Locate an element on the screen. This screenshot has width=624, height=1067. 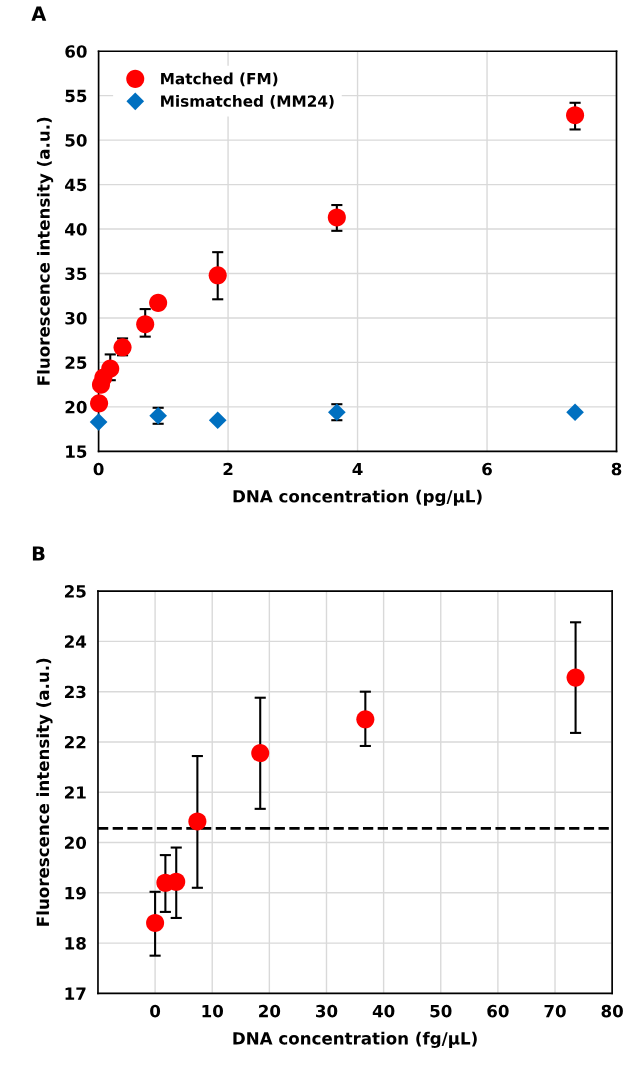
x-tick-label: 2 is located at coordinates (228, 469).